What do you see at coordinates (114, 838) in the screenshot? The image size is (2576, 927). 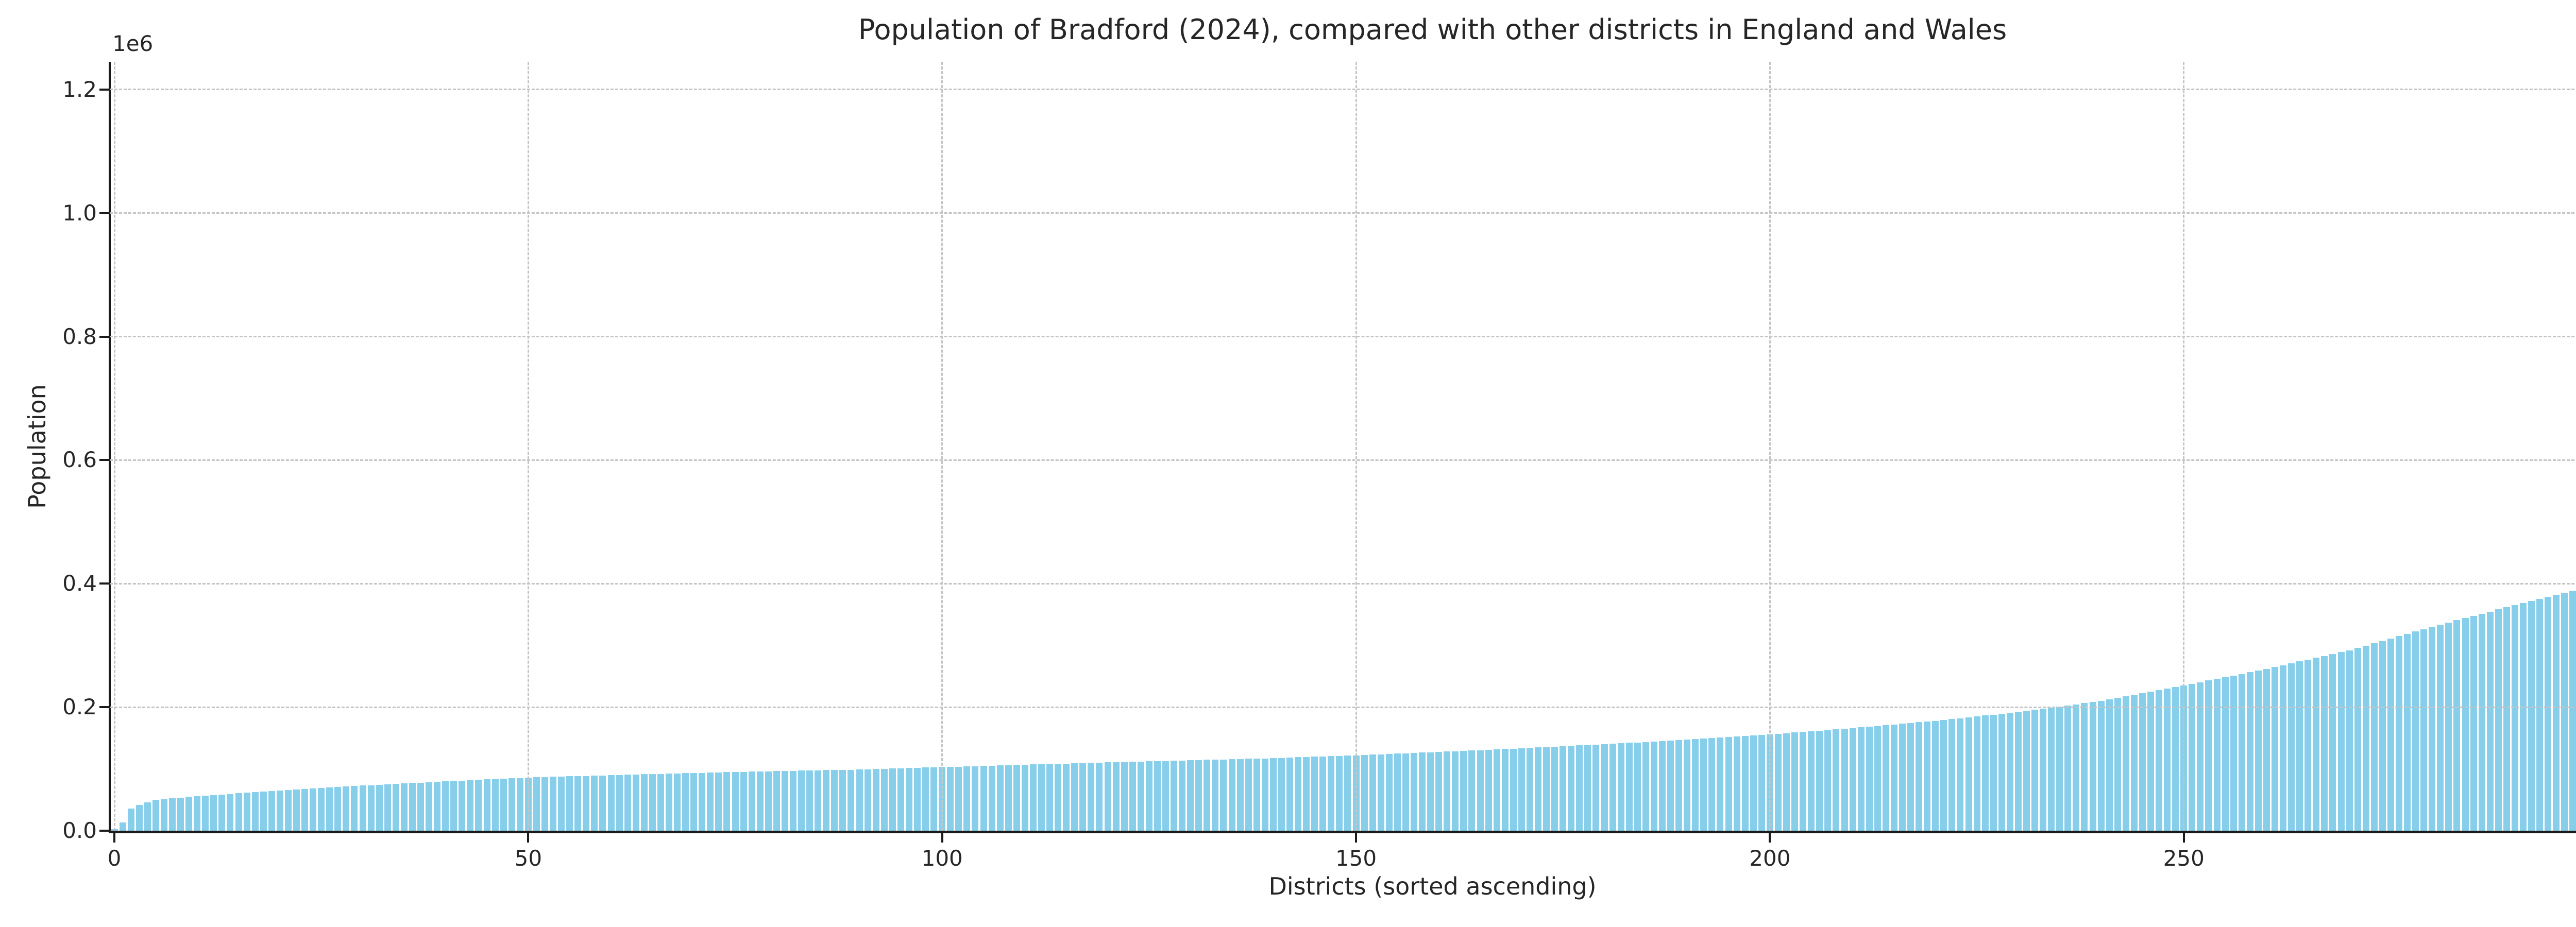 I see `x-tick-mark` at bounding box center [114, 838].